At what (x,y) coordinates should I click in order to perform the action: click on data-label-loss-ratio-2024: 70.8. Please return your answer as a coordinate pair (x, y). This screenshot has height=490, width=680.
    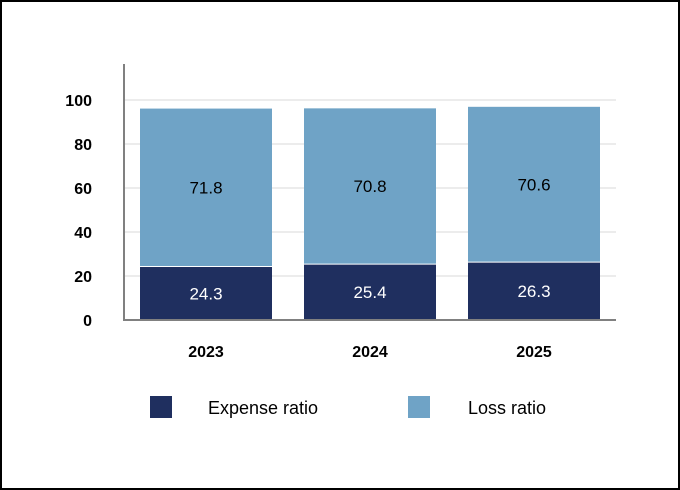
    Looking at the image, I should click on (369, 186).